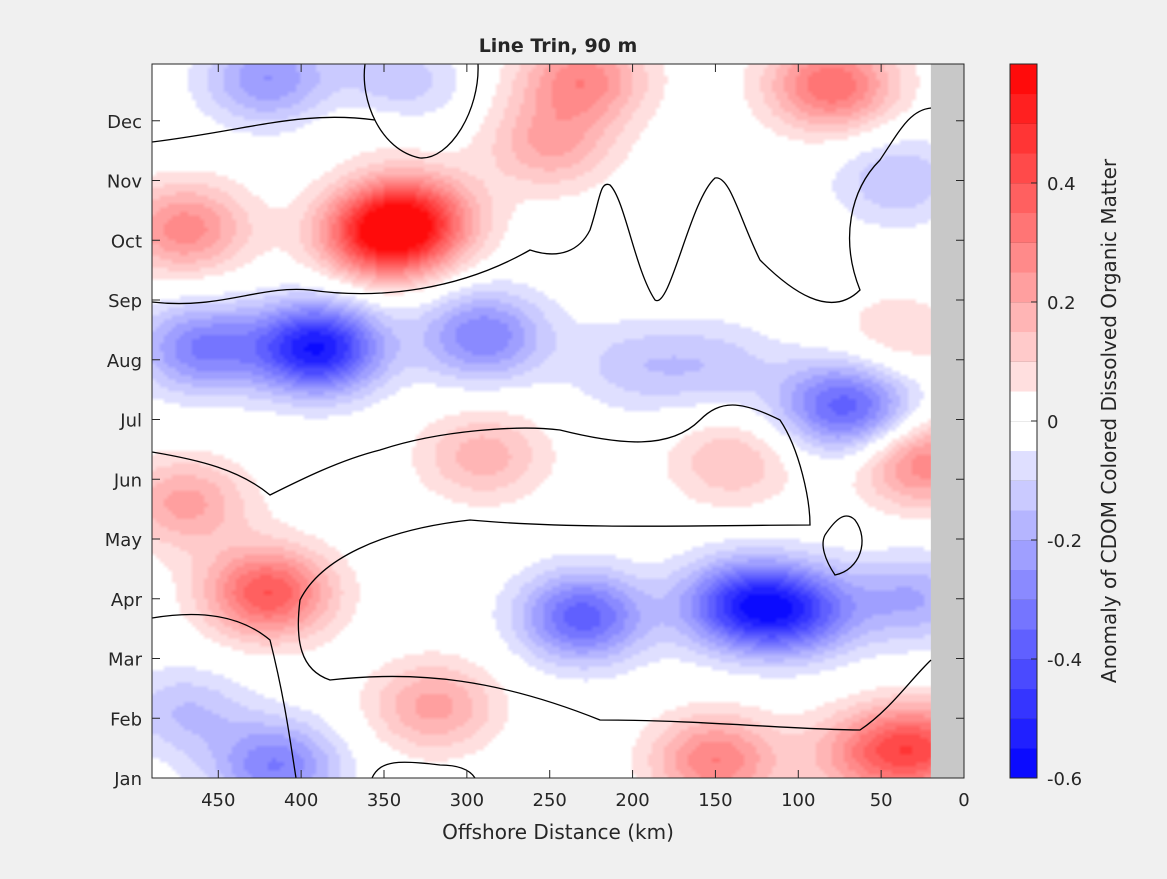 This screenshot has height=879, width=1167. Describe the element at coordinates (125, 301) in the screenshot. I see `y-tick-label: Sep` at that location.